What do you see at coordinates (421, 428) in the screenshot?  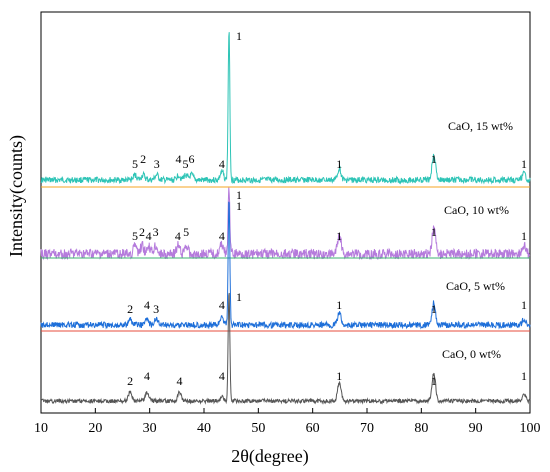 I see `x-tick-label: 80` at bounding box center [421, 428].